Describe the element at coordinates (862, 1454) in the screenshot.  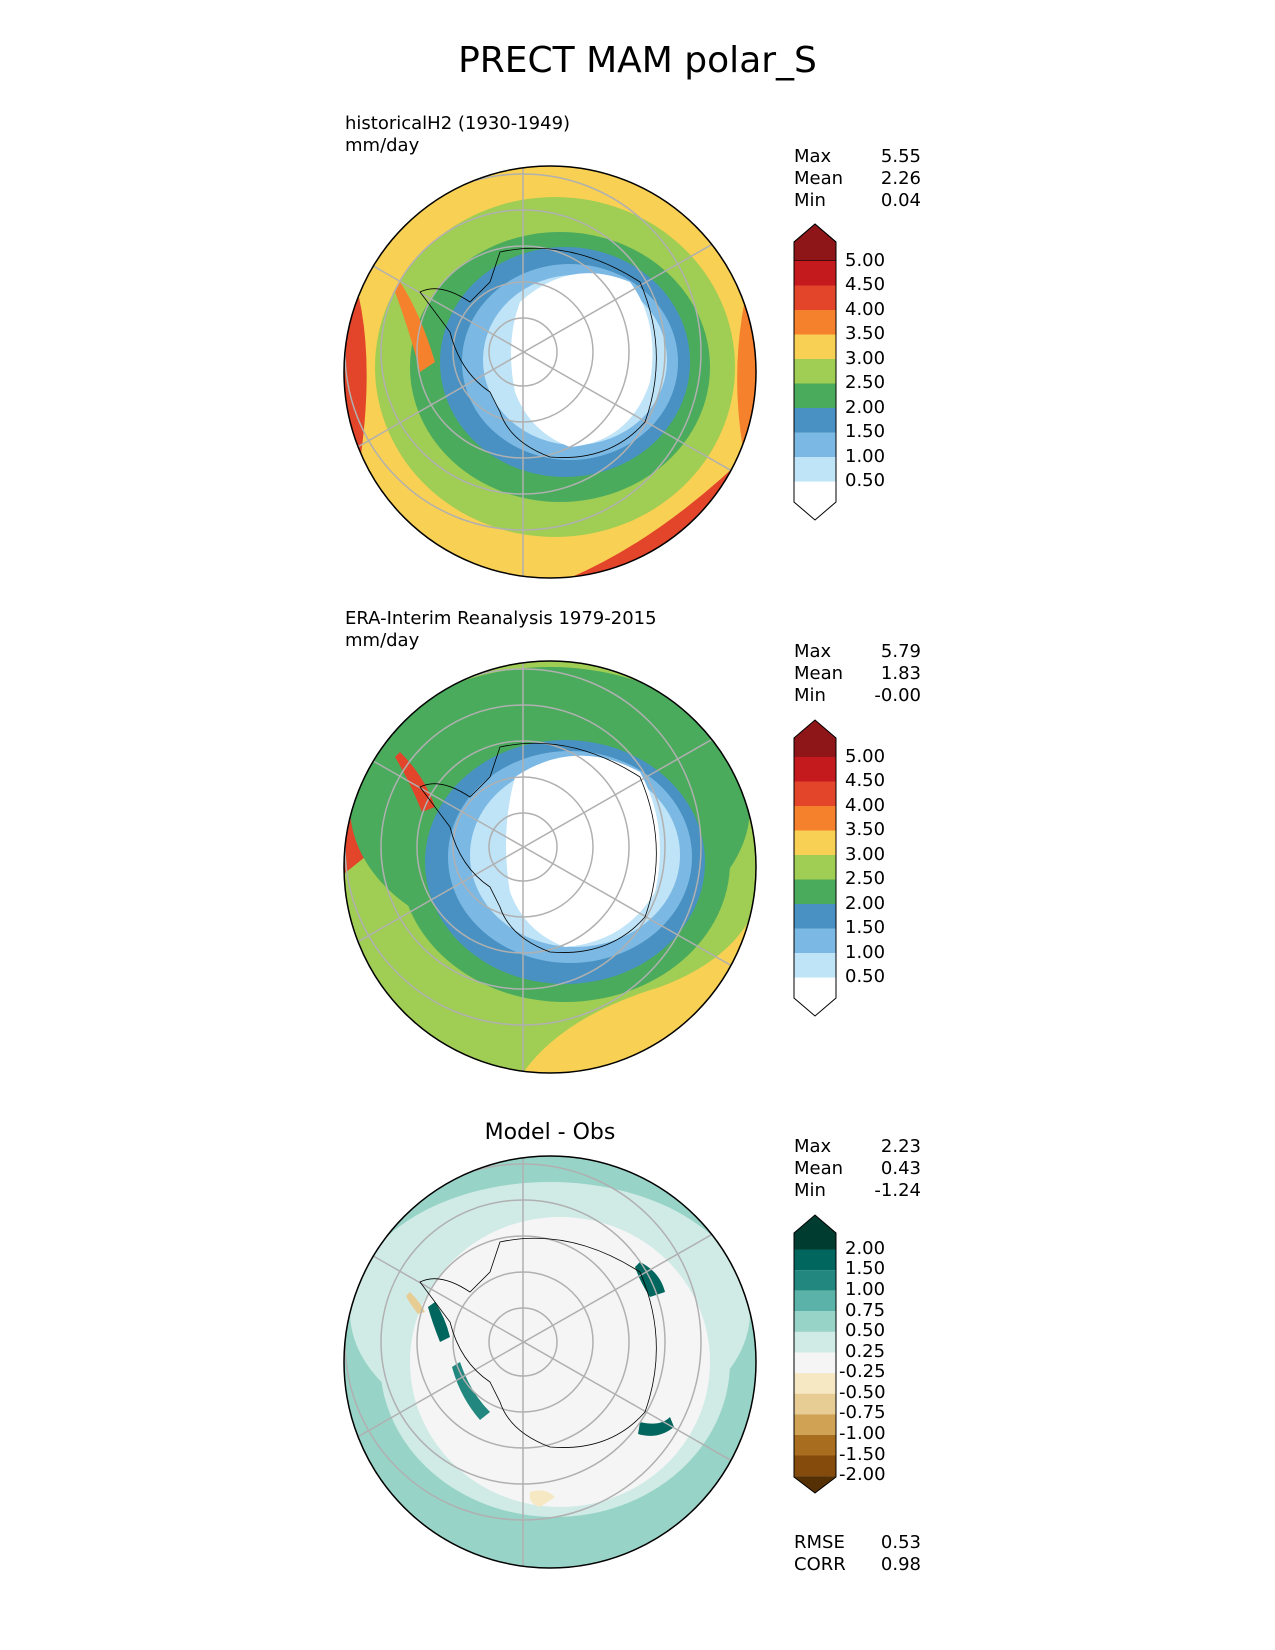
I see `colorbar-tick: -1.50` at that location.